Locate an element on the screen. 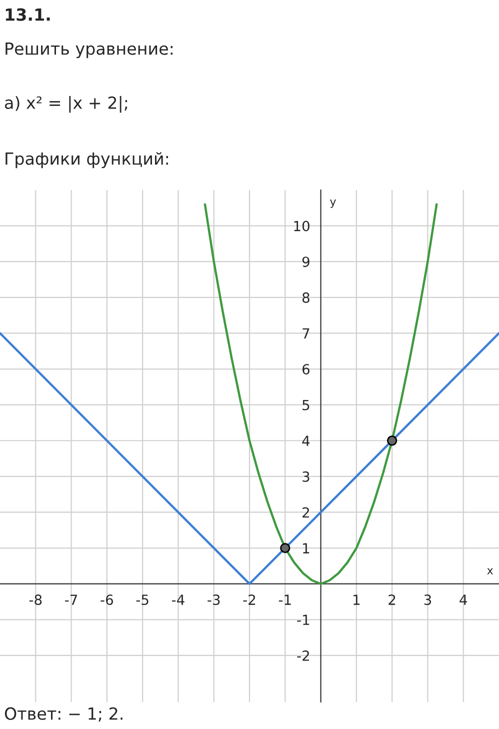 Image resolution: width=499 pixels, height=729 pixels. chart-subtitle: Решить уравнение: is located at coordinates (89, 50).